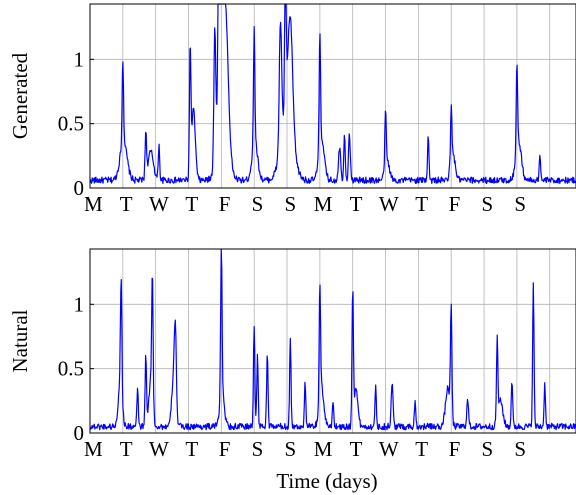  What do you see at coordinates (20, 340) in the screenshot?
I see `y-axis-label: Natural` at bounding box center [20, 340].